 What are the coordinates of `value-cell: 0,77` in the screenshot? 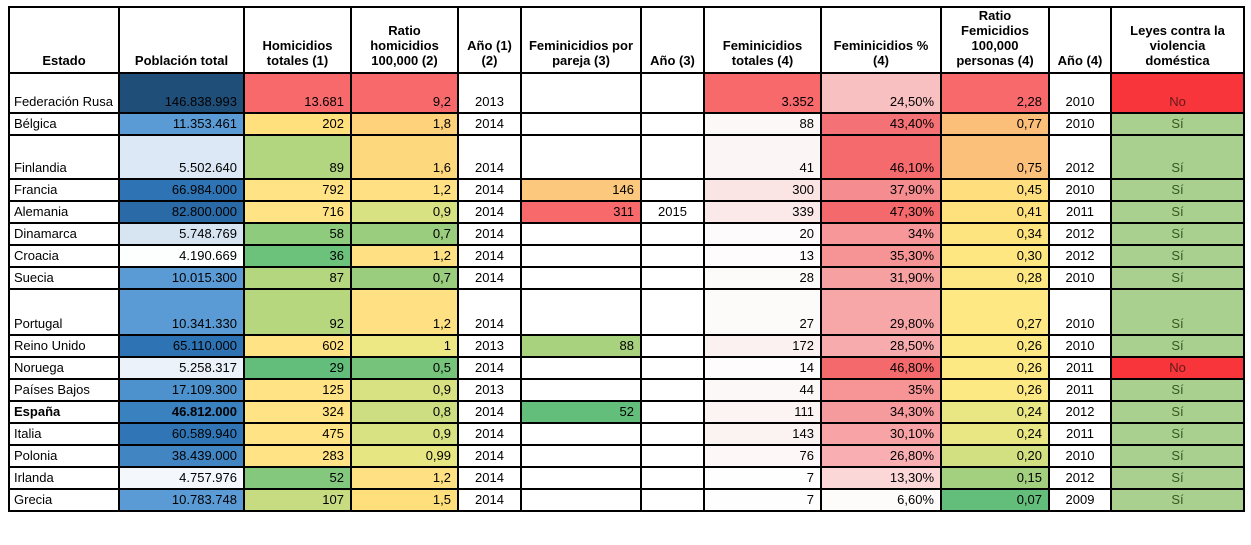 It's located at (995, 123).